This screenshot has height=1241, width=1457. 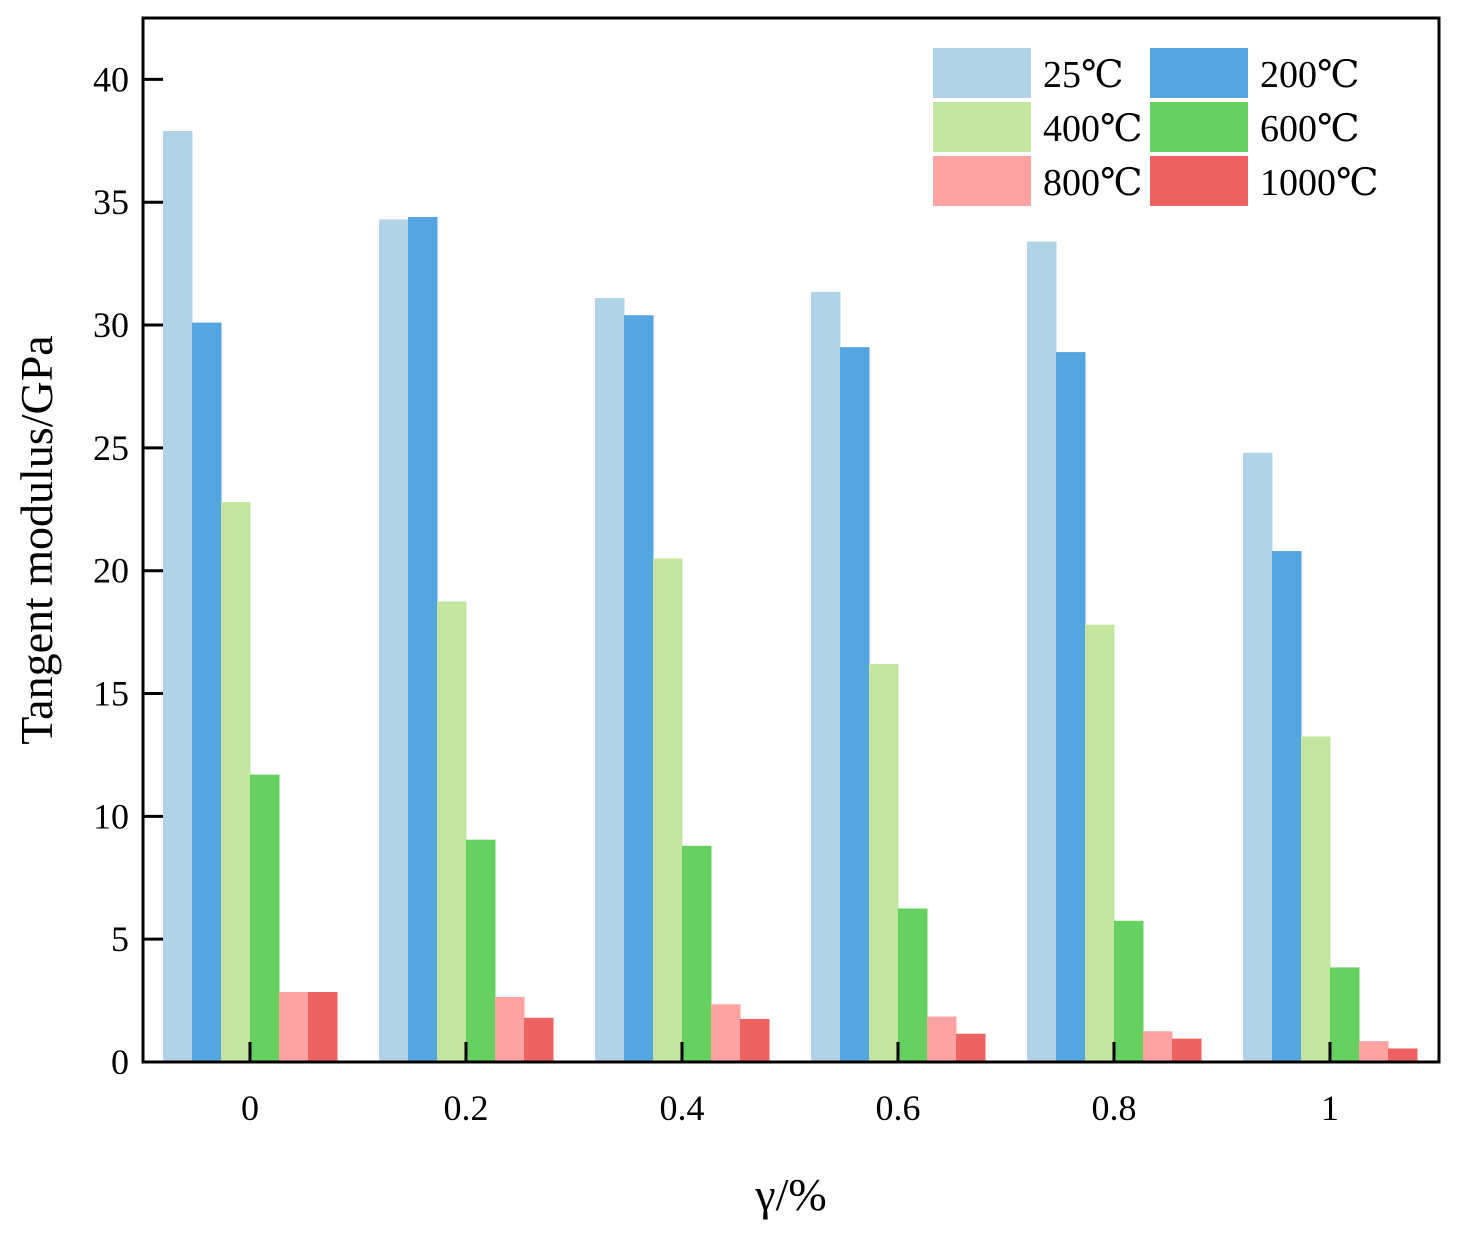 What do you see at coordinates (971, 1047) in the screenshot?
I see `bar-1000℃-0.6` at bounding box center [971, 1047].